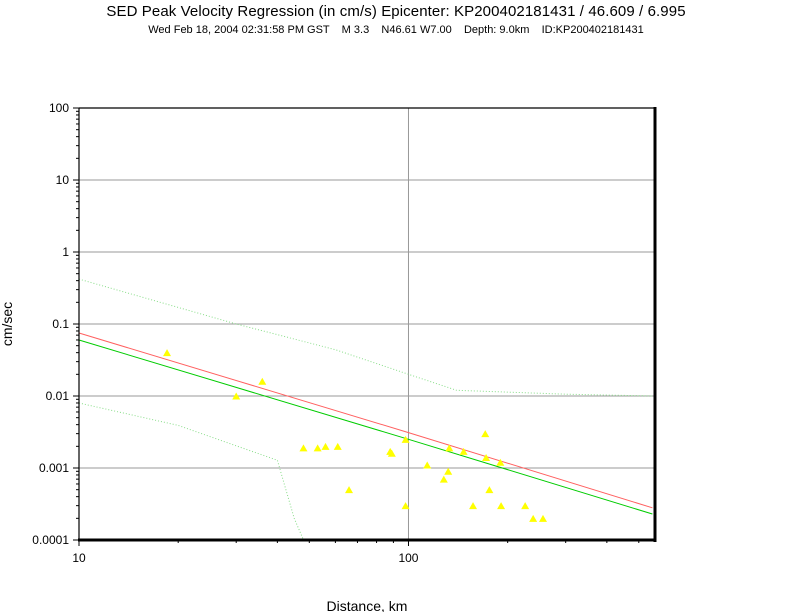 This screenshot has width=792, height=612. Describe the element at coordinates (59, 108) in the screenshot. I see `y-tick-label: 100` at that location.